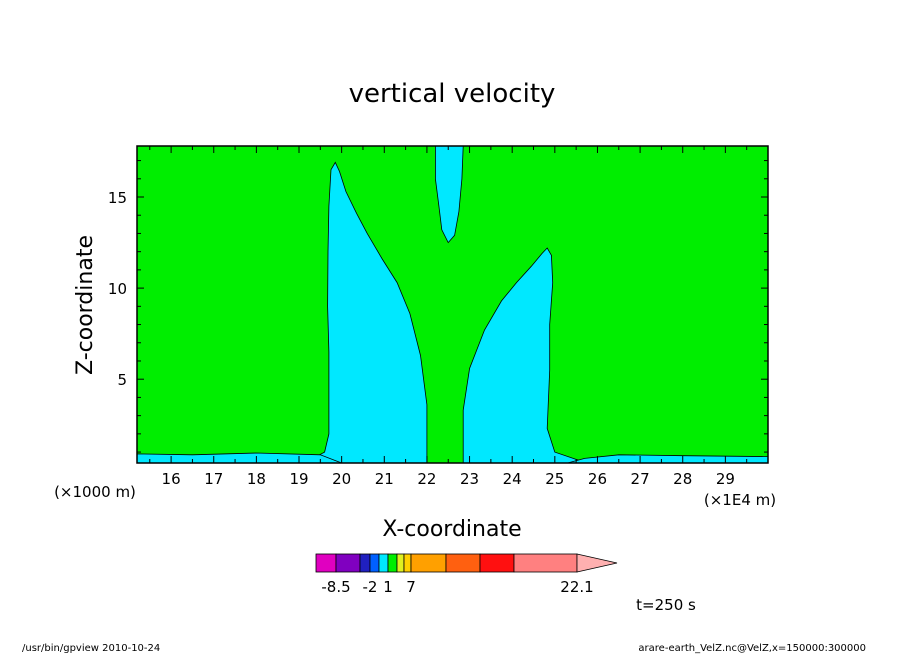 This screenshot has width=904, height=654. I want to click on x-tick-label-2: 18, so click(256, 479).